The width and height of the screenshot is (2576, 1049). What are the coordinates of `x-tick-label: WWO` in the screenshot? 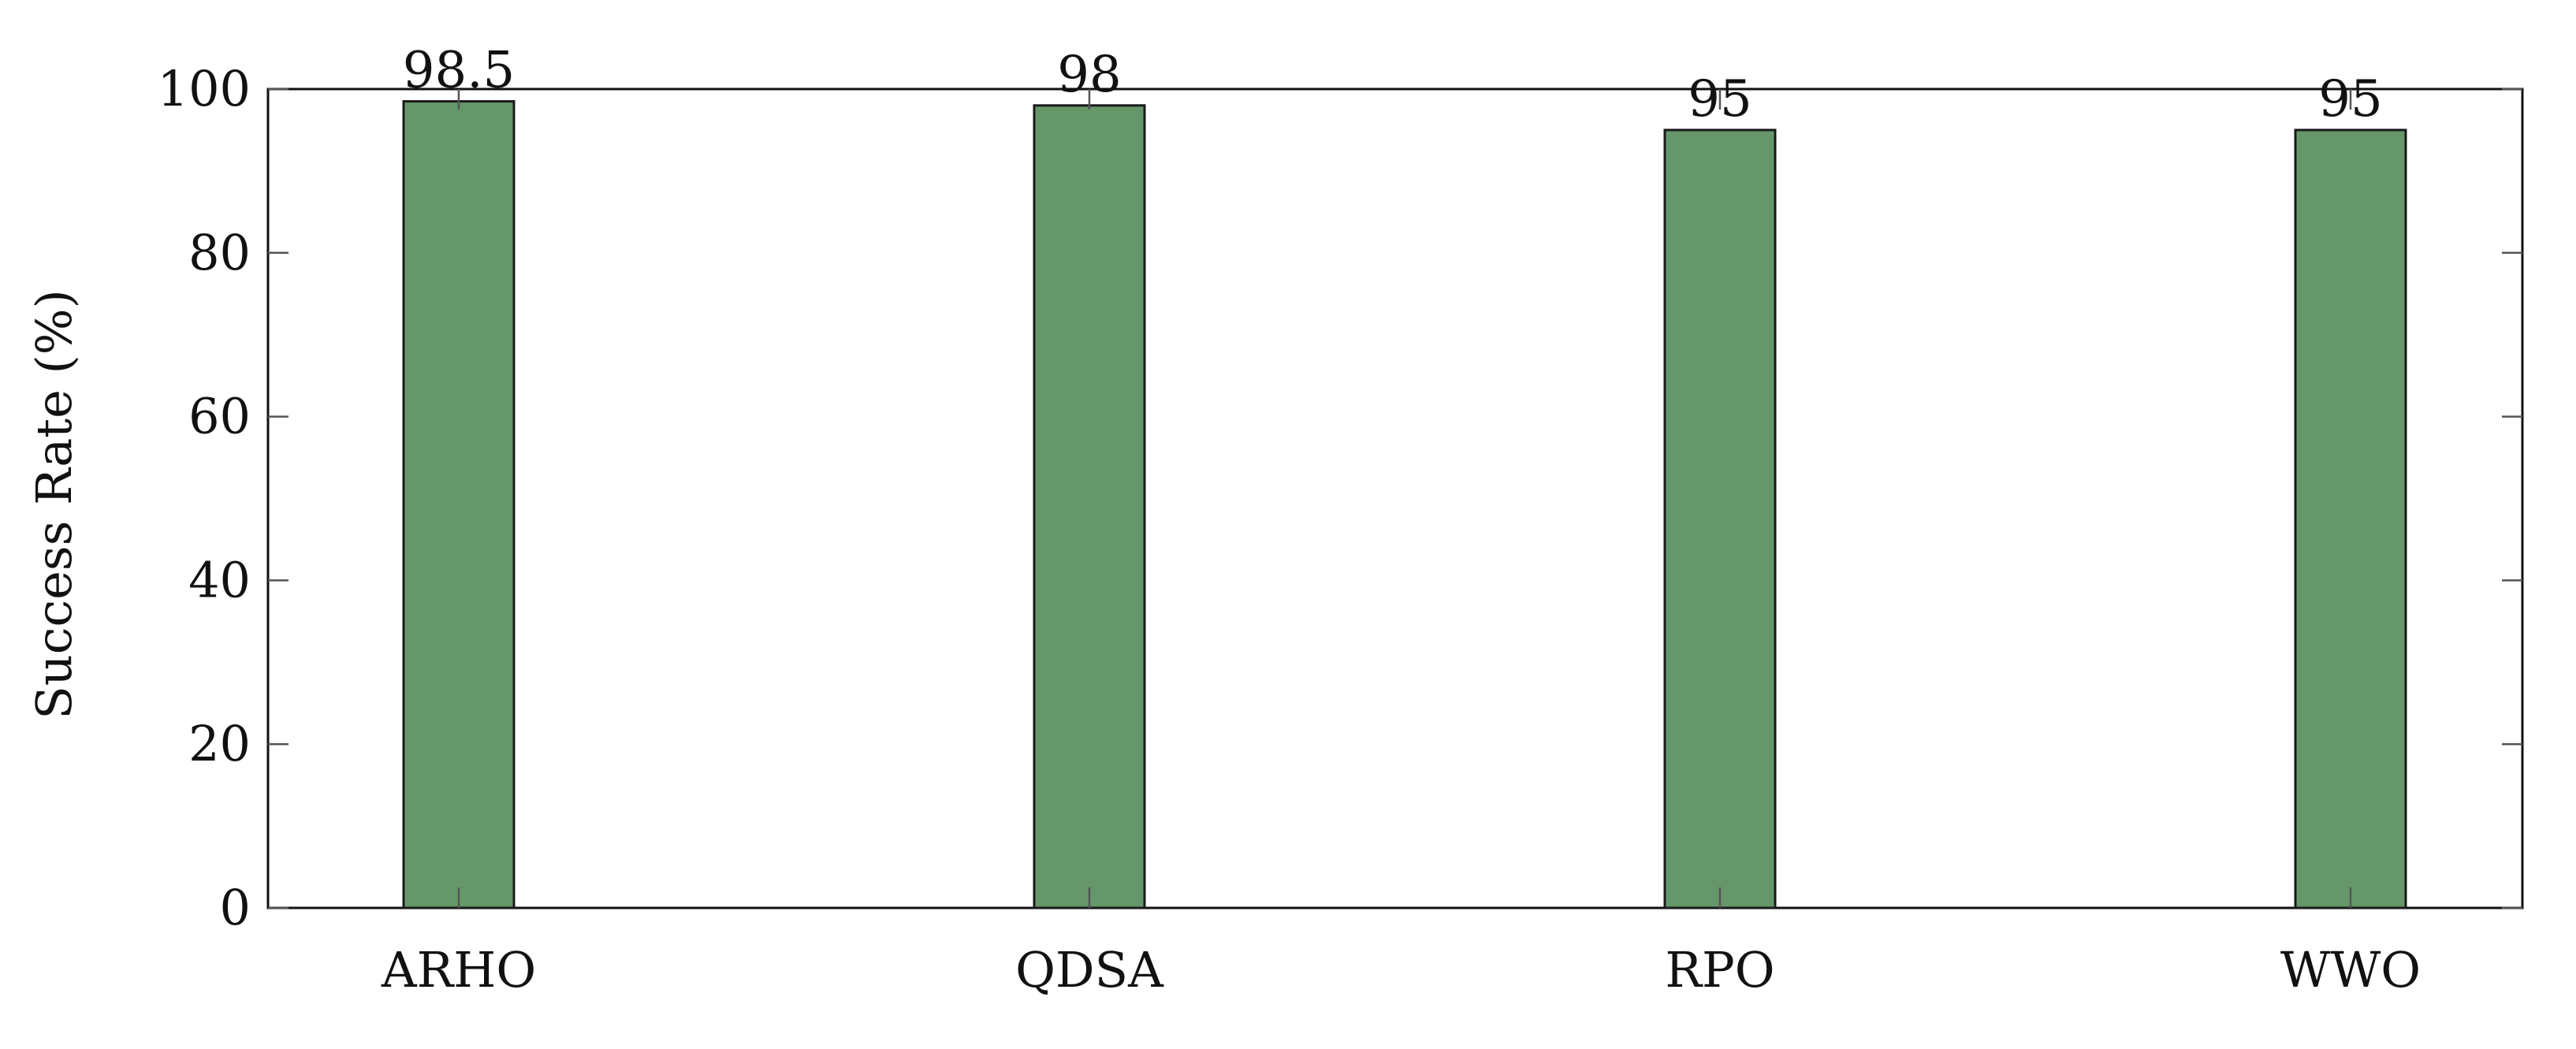 It's located at (2350, 970).